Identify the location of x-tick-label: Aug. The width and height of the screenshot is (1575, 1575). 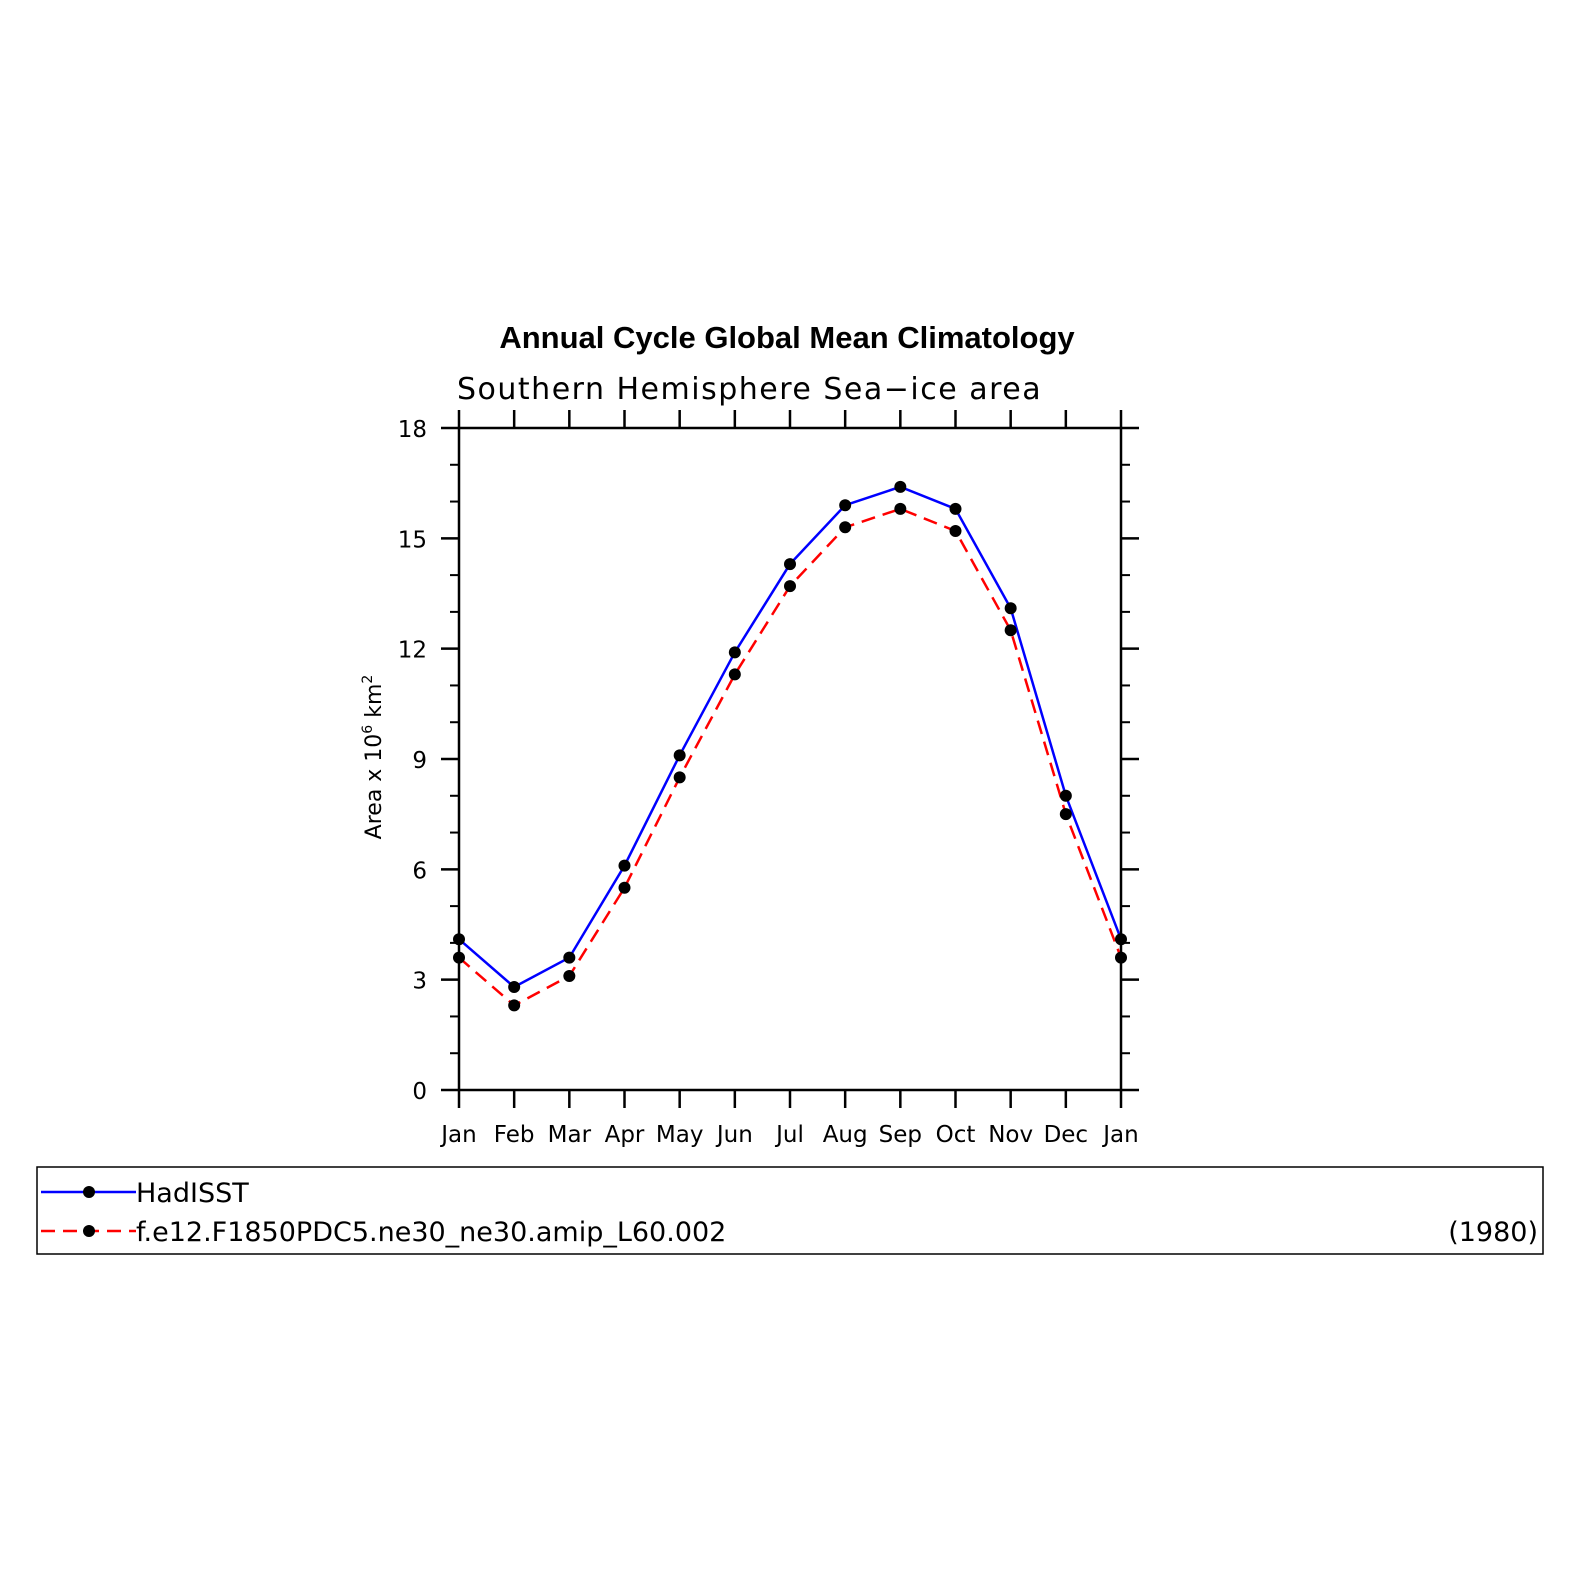
(845, 1135).